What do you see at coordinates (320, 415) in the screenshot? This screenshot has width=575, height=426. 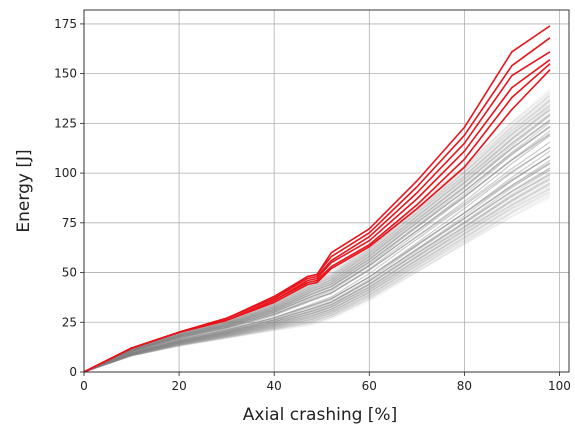 I see `x-axis-label: Axial crashing [%]` at bounding box center [320, 415].